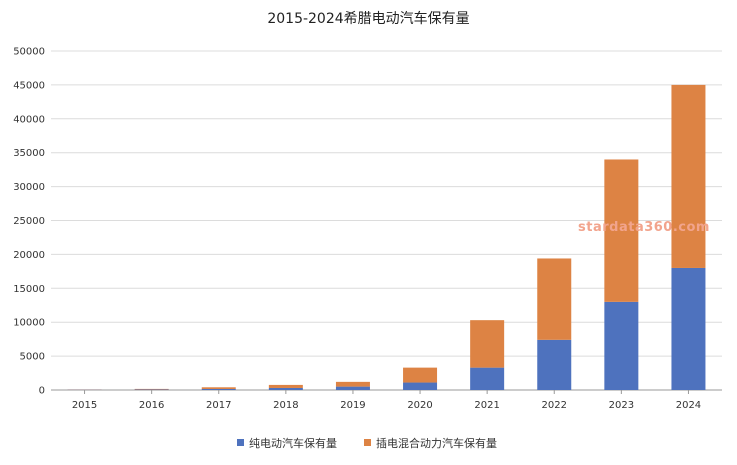 This screenshot has height=465, width=737. I want to click on x-tick-label: 2017, so click(218, 405).